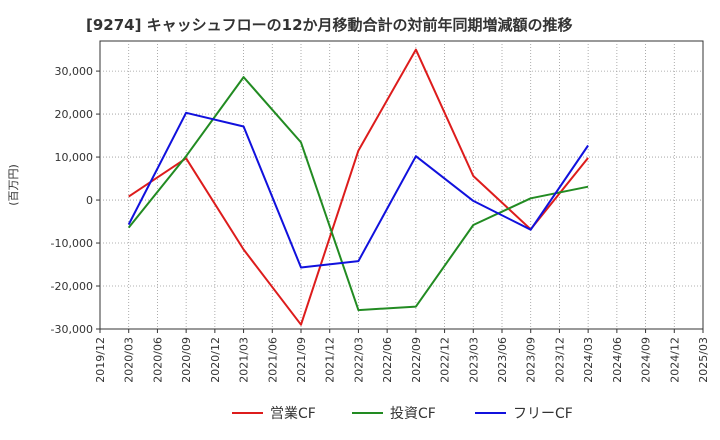  Describe the element at coordinates (543, 414) in the screenshot. I see `legend-label: フリーCF` at that location.